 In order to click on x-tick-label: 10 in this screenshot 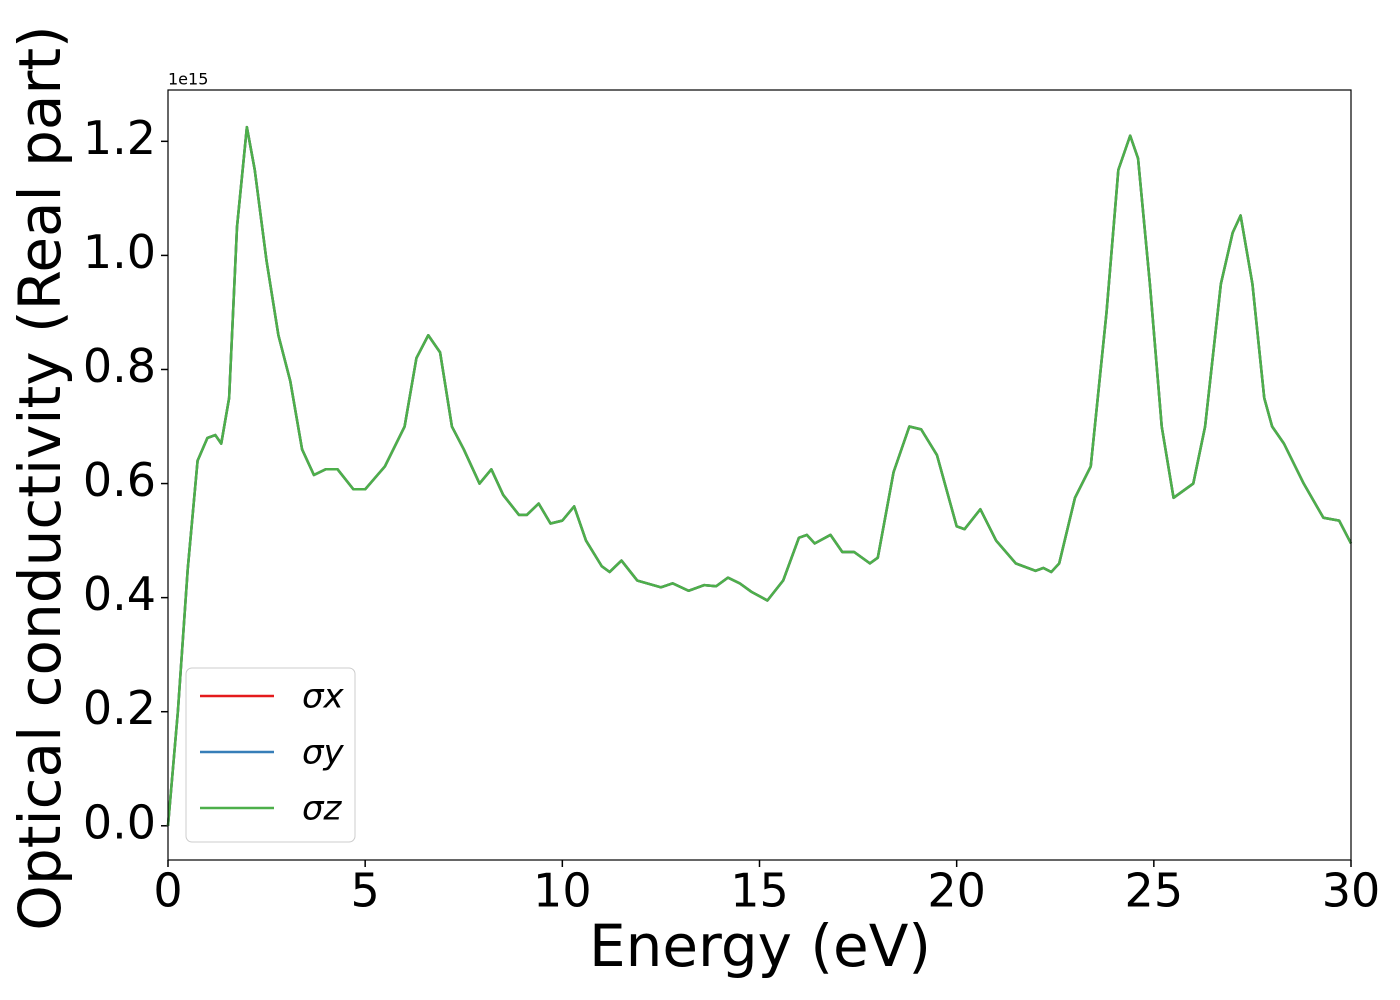, I will do `click(562, 891)`.